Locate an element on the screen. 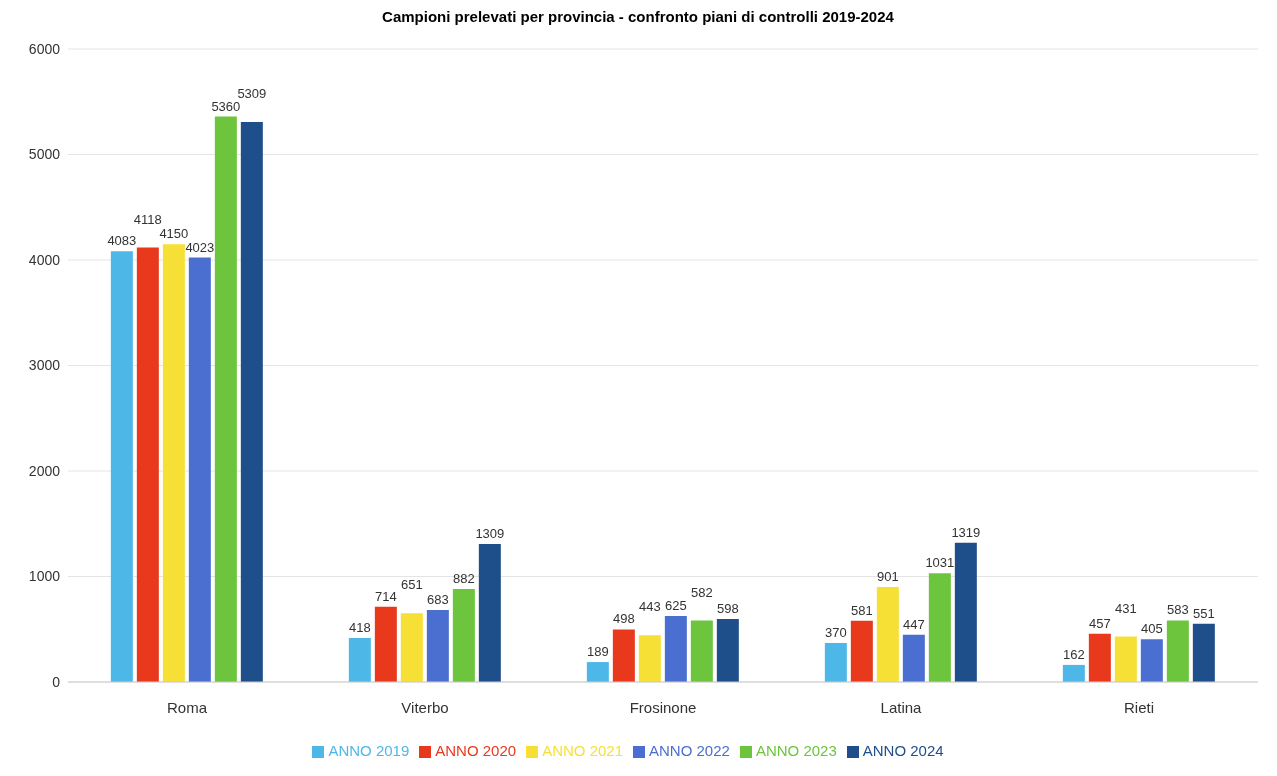  data-label: 1031 is located at coordinates (940, 563).